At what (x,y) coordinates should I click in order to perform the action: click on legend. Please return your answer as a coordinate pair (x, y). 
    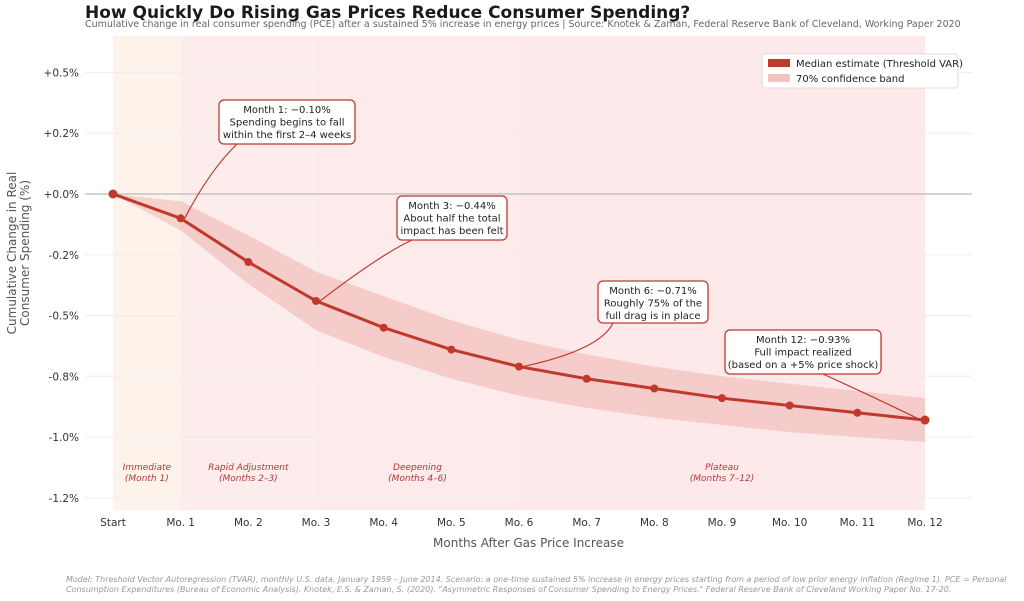
    Looking at the image, I should click on (860, 71).